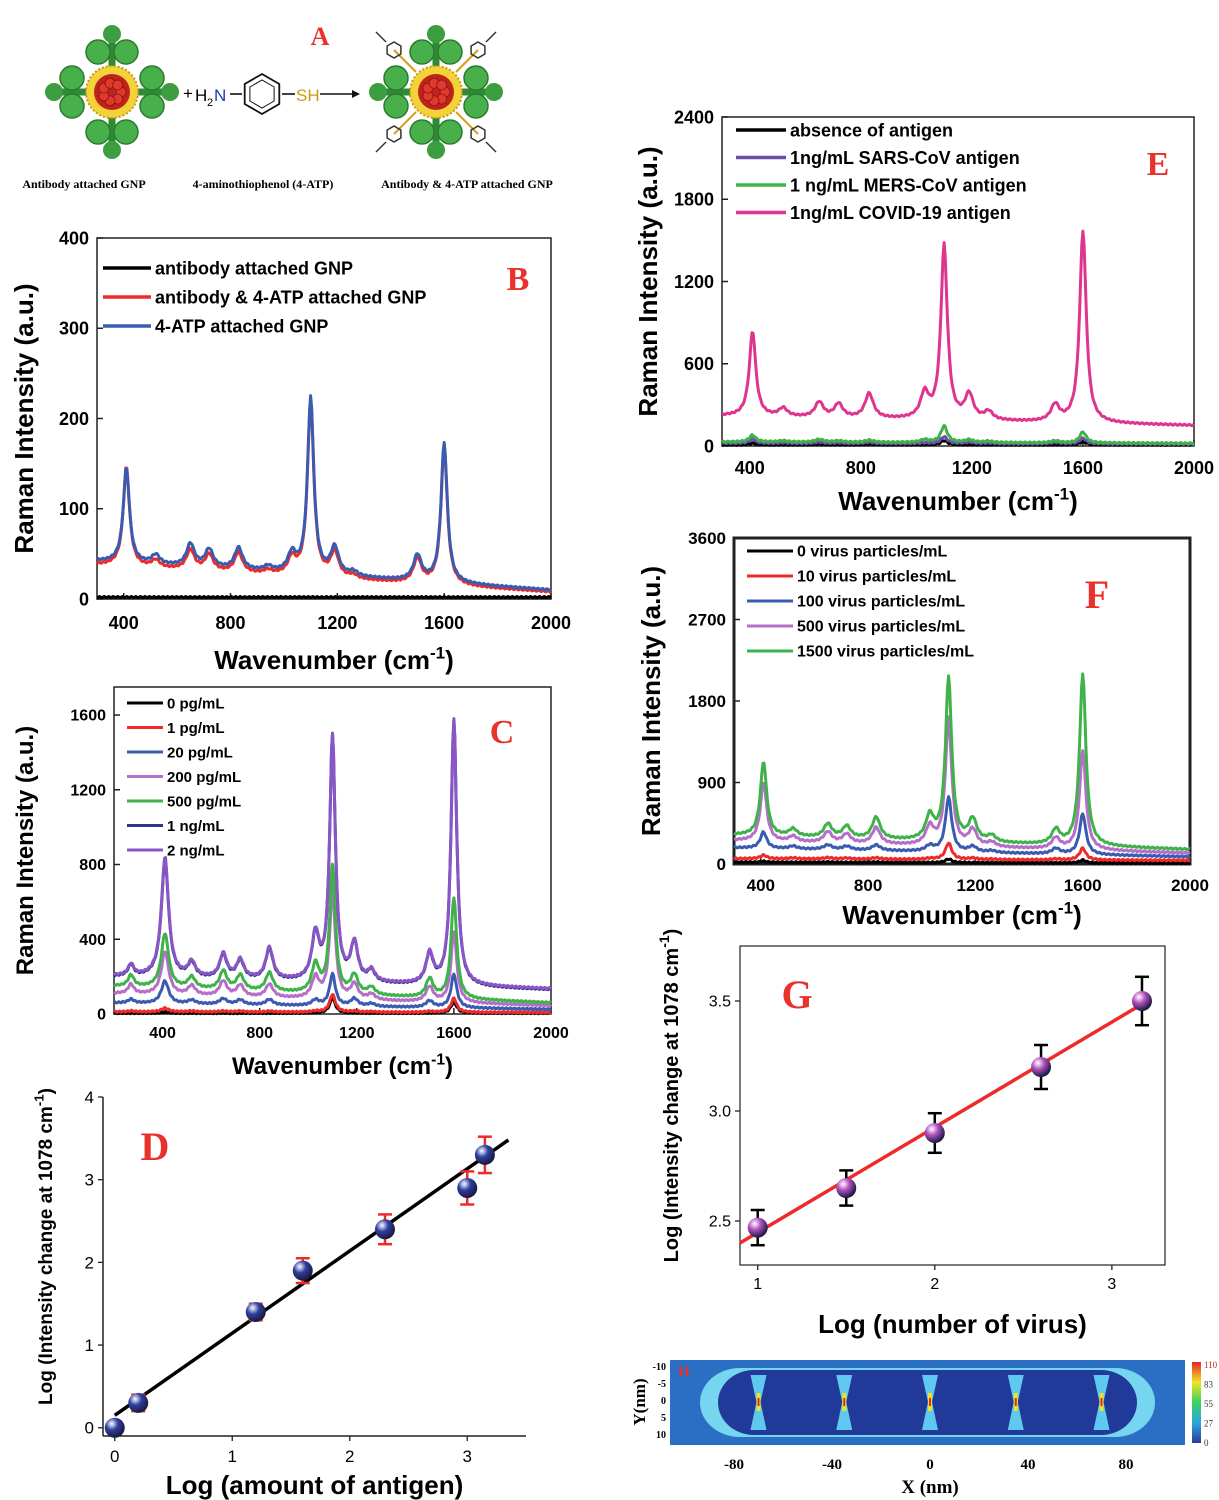  Describe the element at coordinates (89, 1180) in the screenshot. I see `y-tick-label: 3` at that location.